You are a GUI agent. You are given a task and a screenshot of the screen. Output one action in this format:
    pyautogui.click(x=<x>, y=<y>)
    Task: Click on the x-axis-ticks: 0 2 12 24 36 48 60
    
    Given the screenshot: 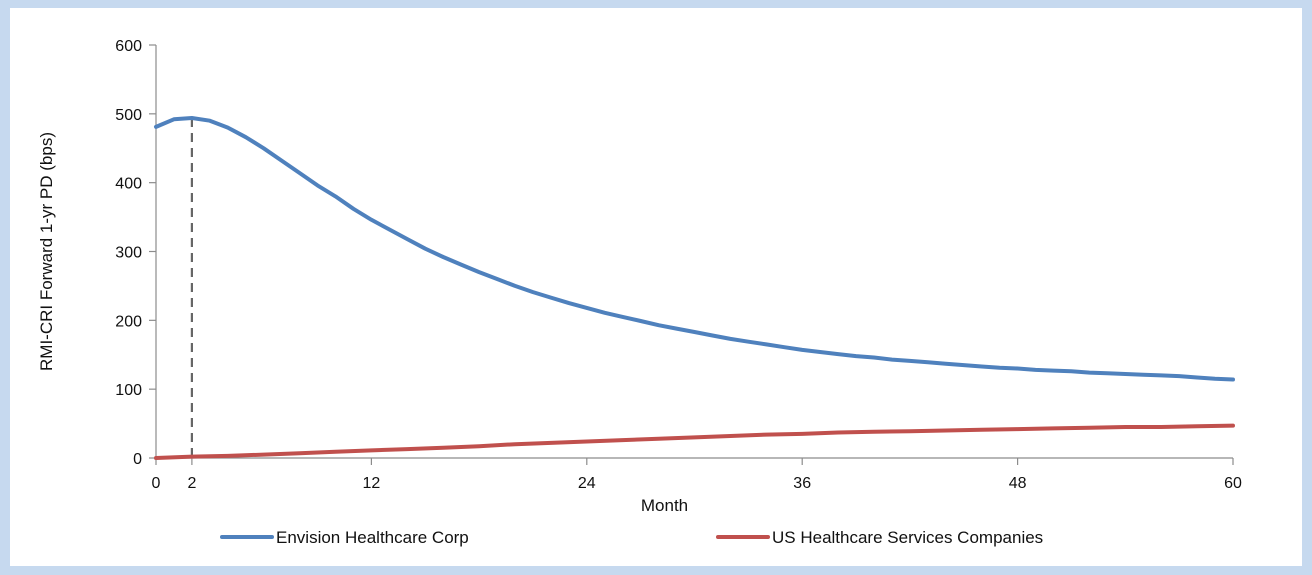 What is the action you would take?
    pyautogui.click(x=697, y=475)
    